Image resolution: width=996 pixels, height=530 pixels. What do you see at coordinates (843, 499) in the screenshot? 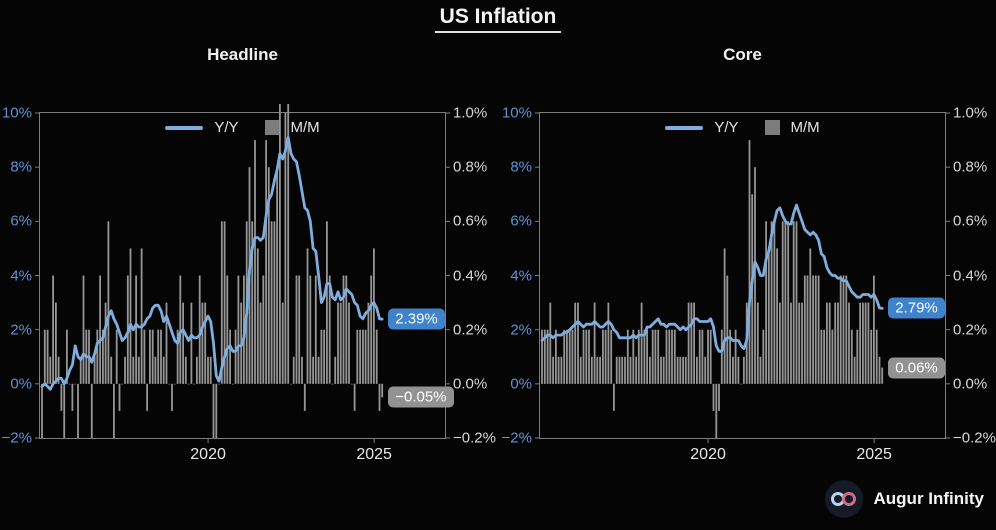
I see `infinity-logo-icon` at bounding box center [843, 499].